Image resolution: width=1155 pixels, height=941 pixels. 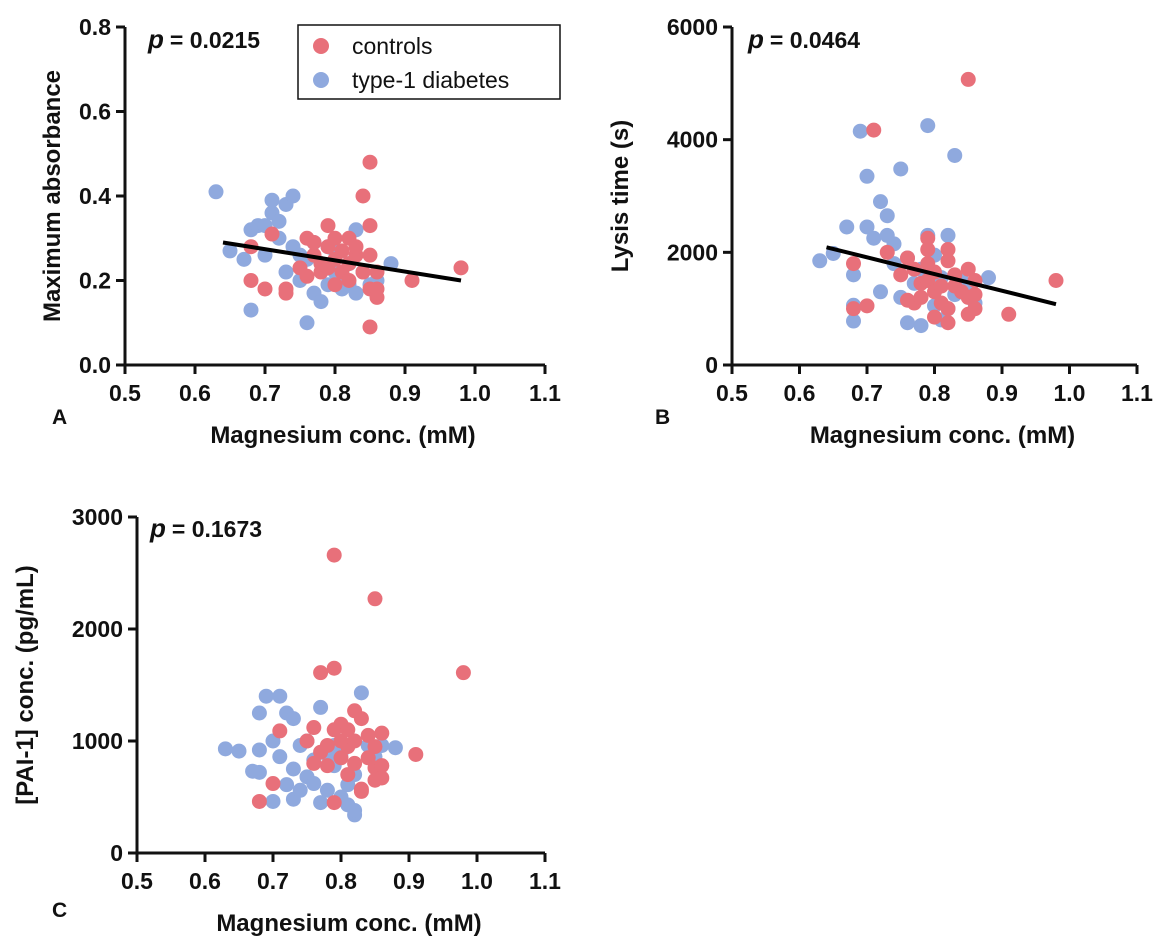 I want to click on panel-letter: C, so click(x=59, y=910).